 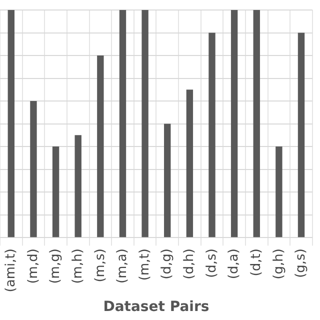 What do you see at coordinates (33, 266) in the screenshot?
I see `x-tick-label: (m,d)` at bounding box center [33, 266].